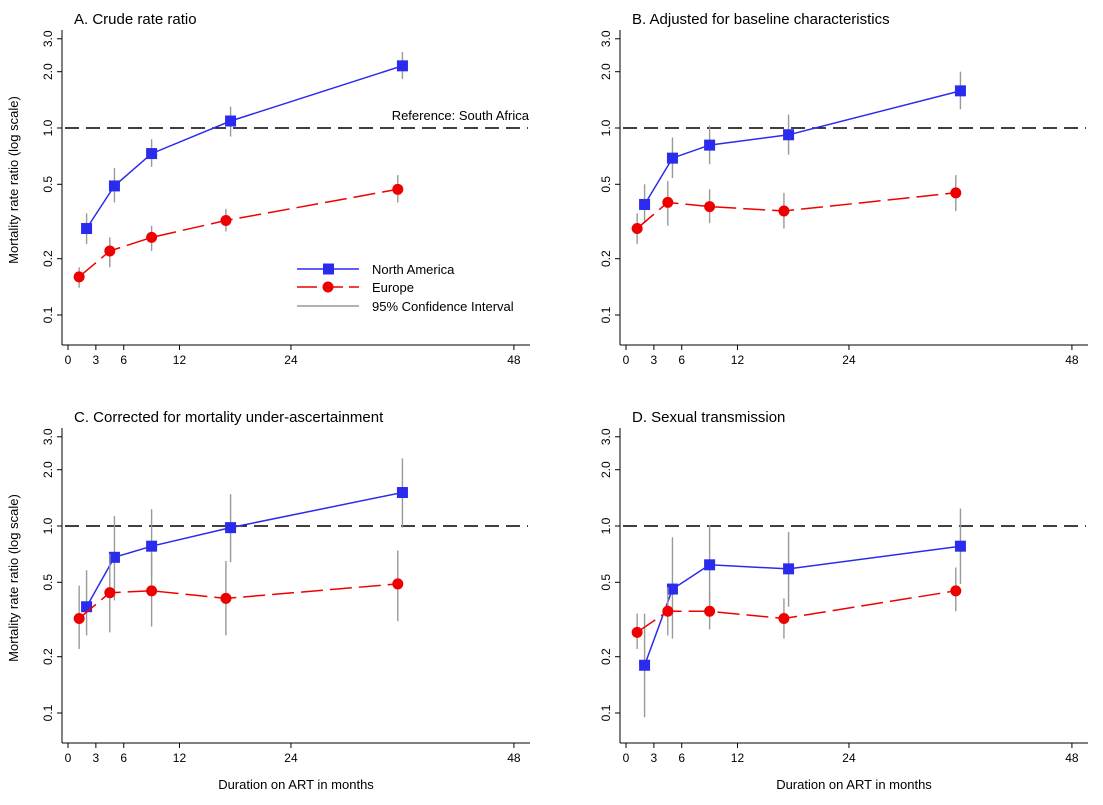  Describe the element at coordinates (461, 115) in the screenshot. I see `reference-label: Reference: South Africa` at that location.